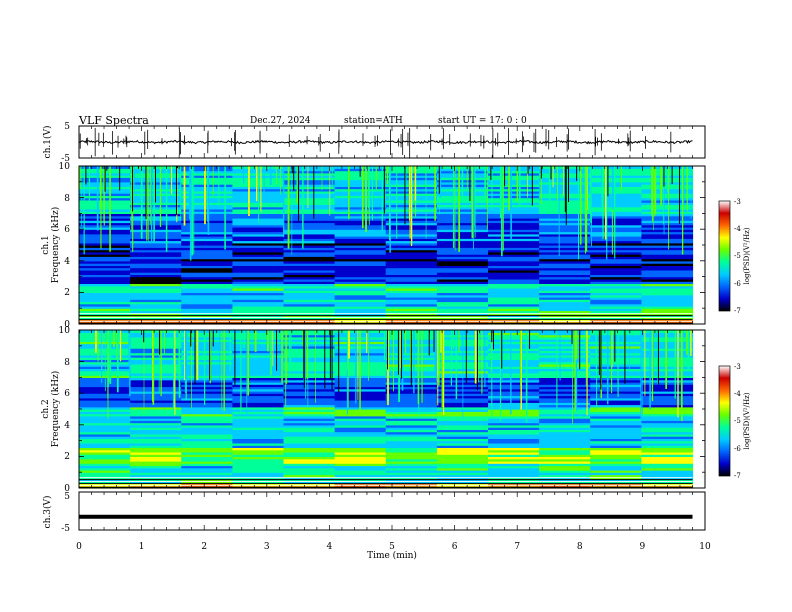  I want to click on ch1-waveform-trace, so click(385, 142).